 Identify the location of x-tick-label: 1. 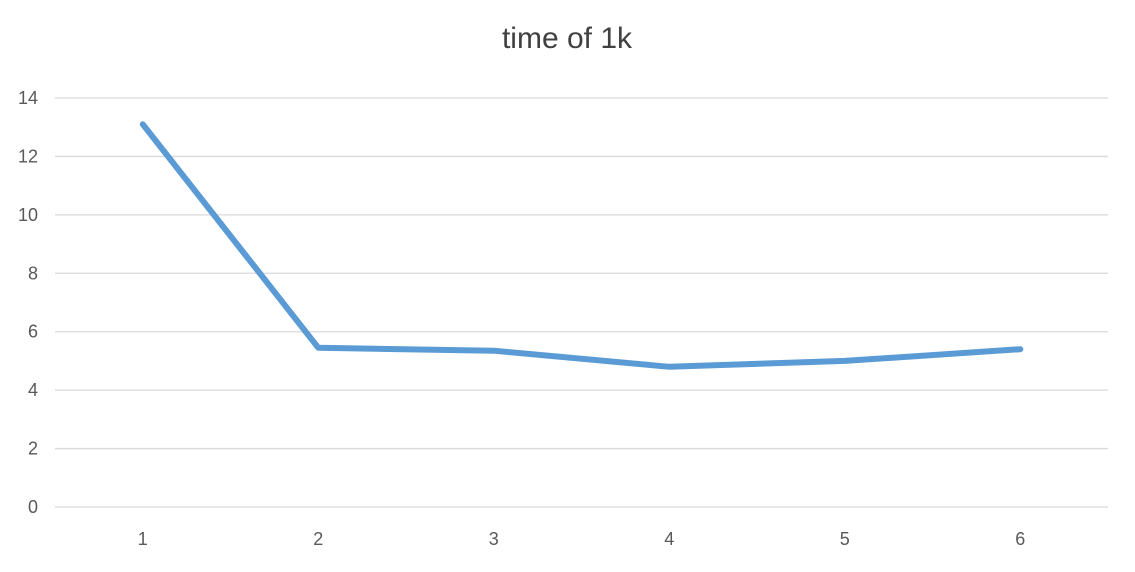
(143, 539).